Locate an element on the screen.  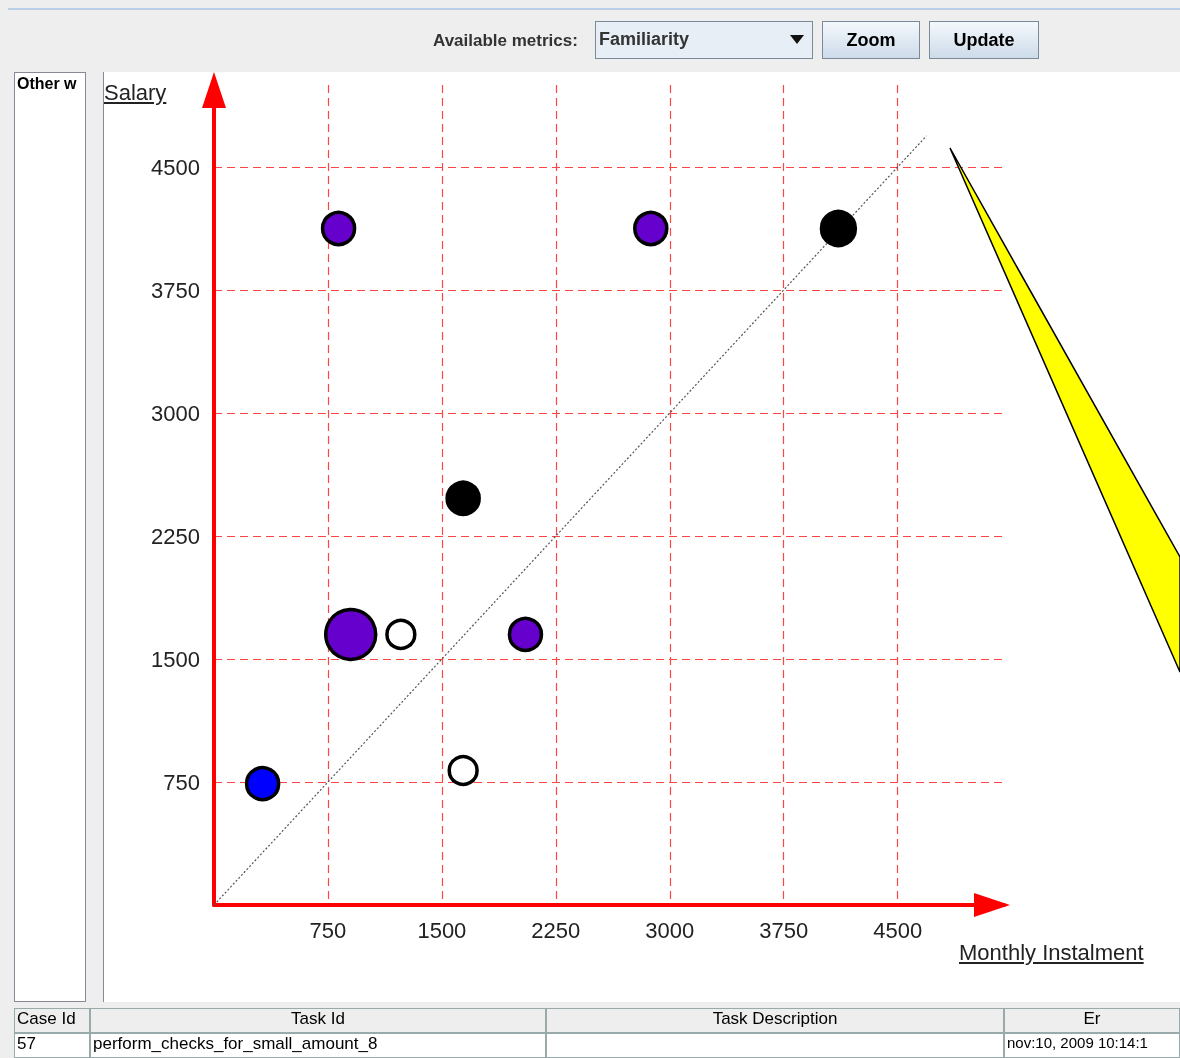
x-axis-title: Monthly Instalment is located at coordinates (1051, 953).